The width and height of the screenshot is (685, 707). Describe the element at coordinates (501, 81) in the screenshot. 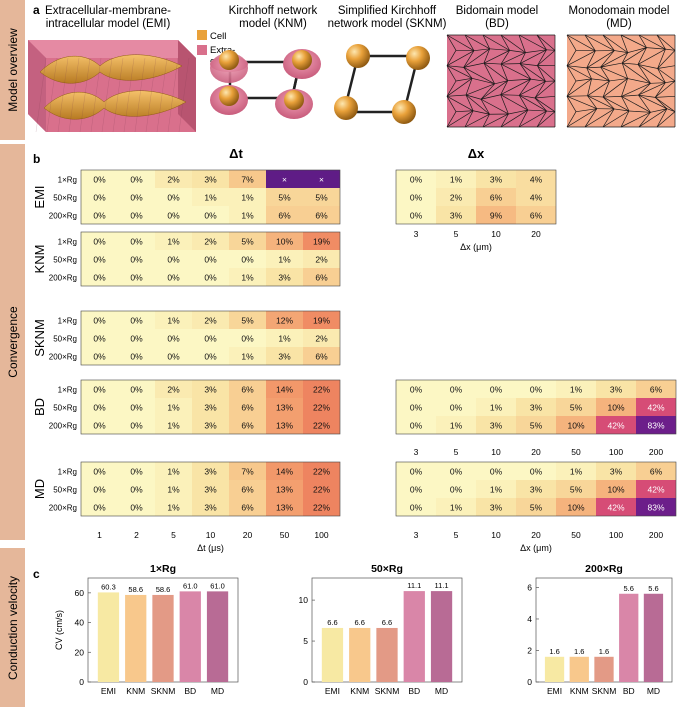

I see `bd-mesh` at that location.